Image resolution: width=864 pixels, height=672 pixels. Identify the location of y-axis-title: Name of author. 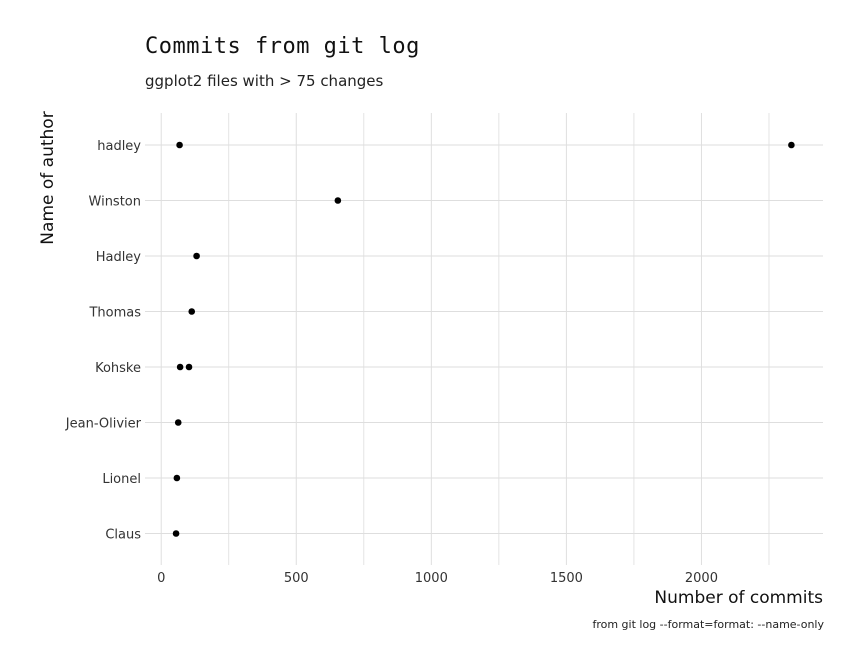
(48, 177).